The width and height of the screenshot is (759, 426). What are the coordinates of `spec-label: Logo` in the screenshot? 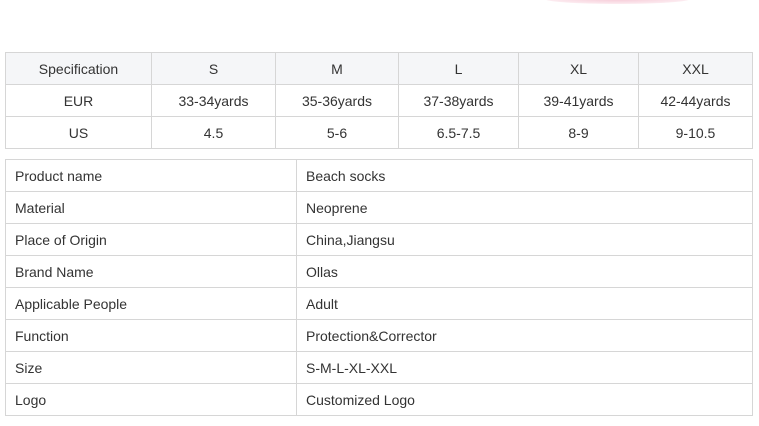 It's located at (151, 399).